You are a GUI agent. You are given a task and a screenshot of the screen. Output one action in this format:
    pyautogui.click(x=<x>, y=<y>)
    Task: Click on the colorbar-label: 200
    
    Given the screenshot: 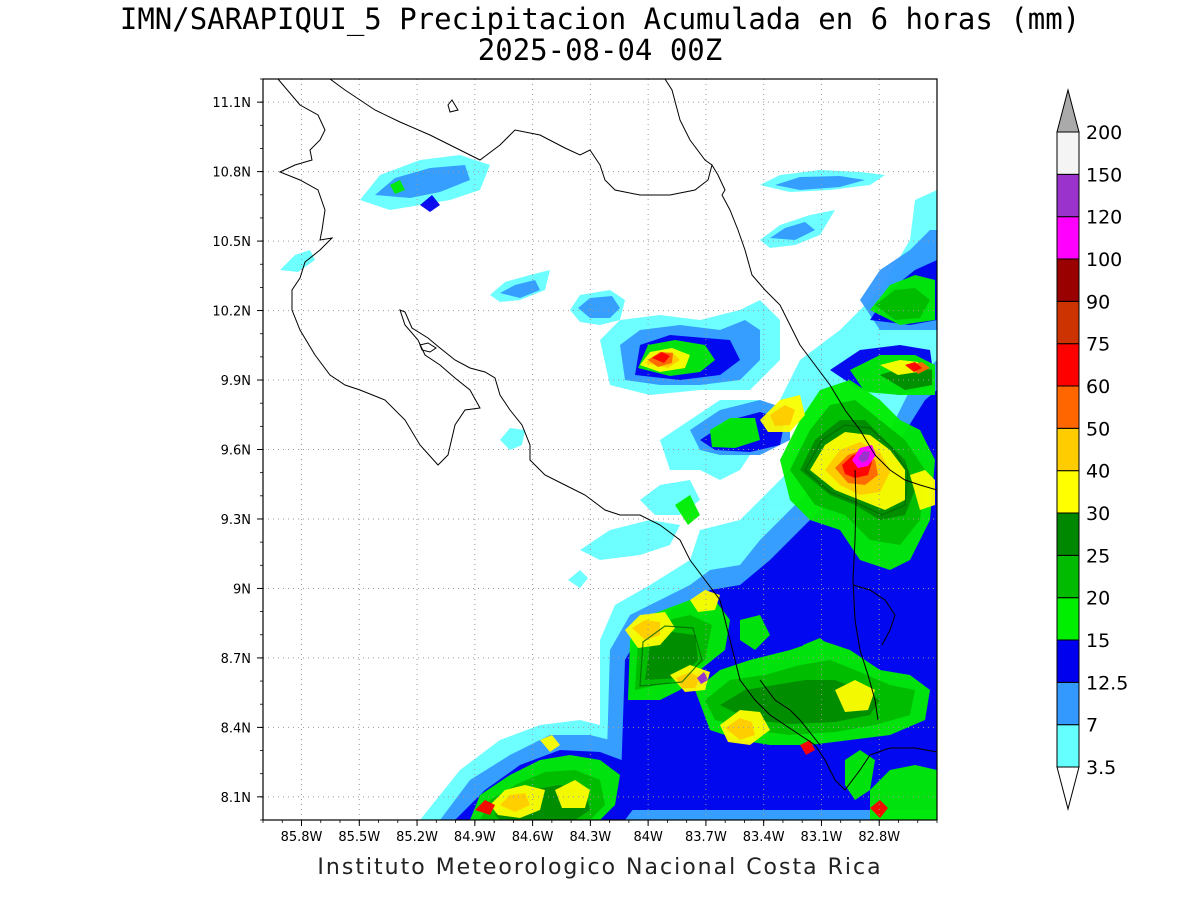 What is the action you would take?
    pyautogui.click(x=1104, y=133)
    